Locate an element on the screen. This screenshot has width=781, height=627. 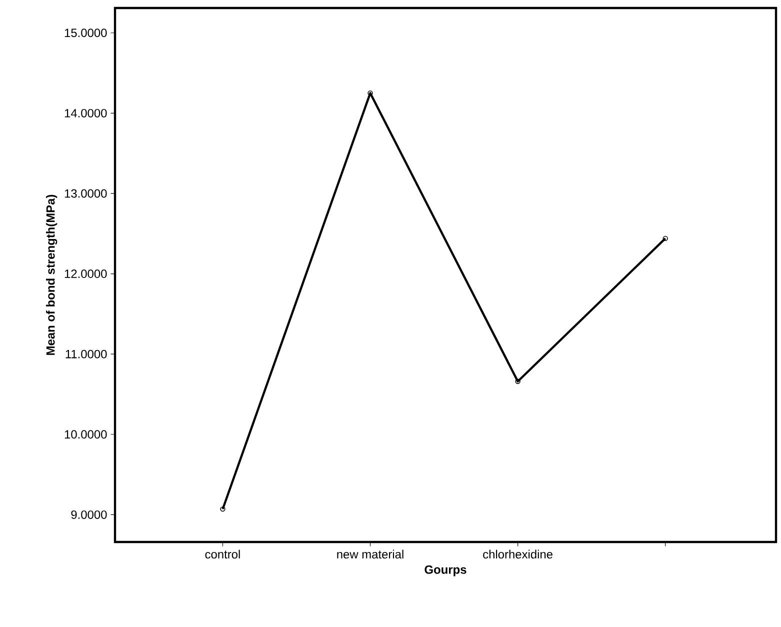
y-tick-label: 11.0000 is located at coordinates (86, 354).